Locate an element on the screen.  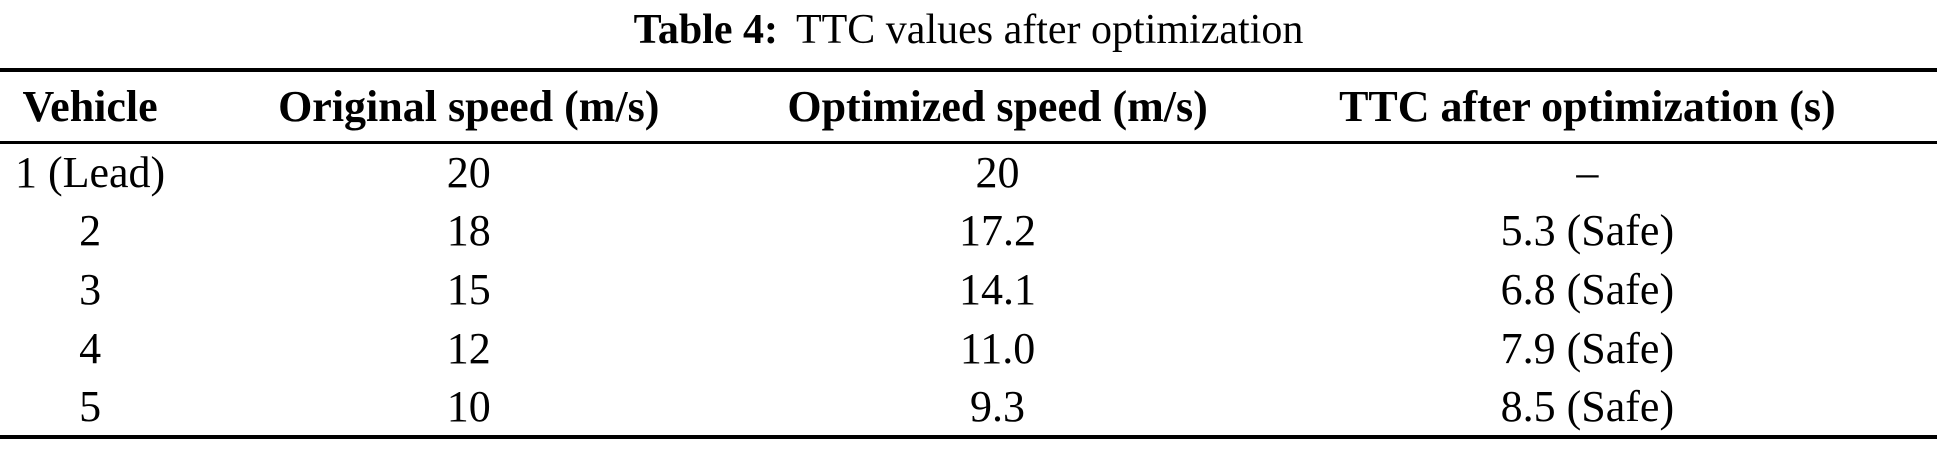
table-row: 5 10 9.3 8.5 (Safe) is located at coordinates (968, 407).